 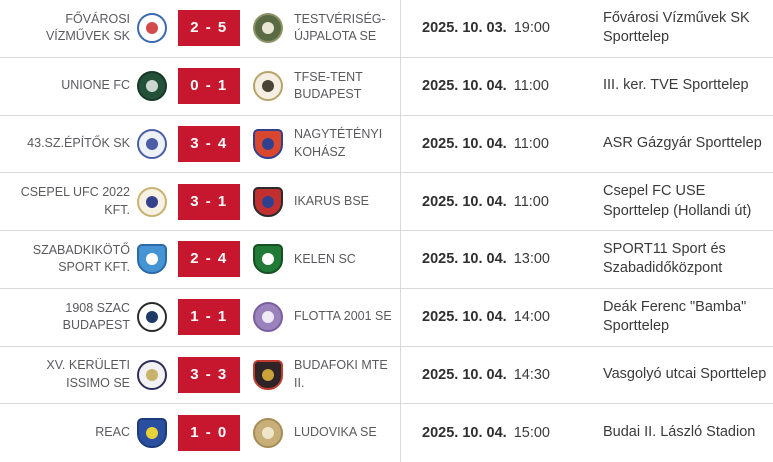 I want to click on venue-name: ASR Gázgyár Sporttelep, so click(x=682, y=143).